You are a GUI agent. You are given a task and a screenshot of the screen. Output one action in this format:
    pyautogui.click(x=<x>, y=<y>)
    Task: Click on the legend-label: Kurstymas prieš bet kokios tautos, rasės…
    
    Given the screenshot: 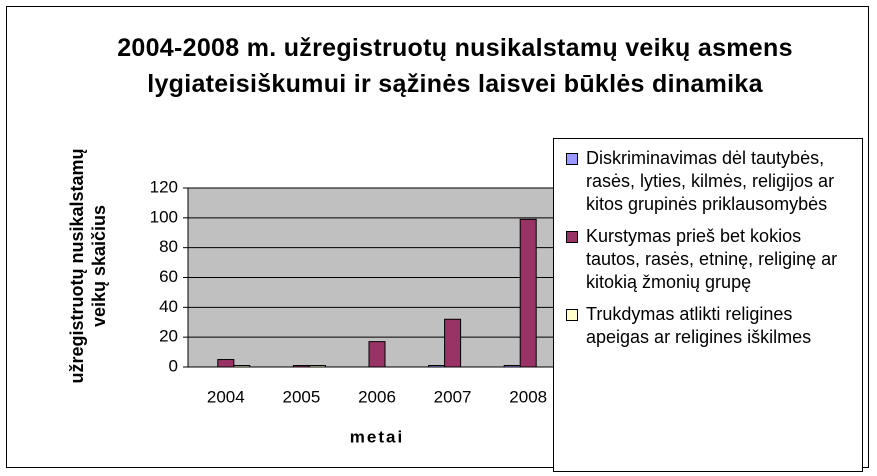 What is the action you would take?
    pyautogui.click(x=712, y=259)
    